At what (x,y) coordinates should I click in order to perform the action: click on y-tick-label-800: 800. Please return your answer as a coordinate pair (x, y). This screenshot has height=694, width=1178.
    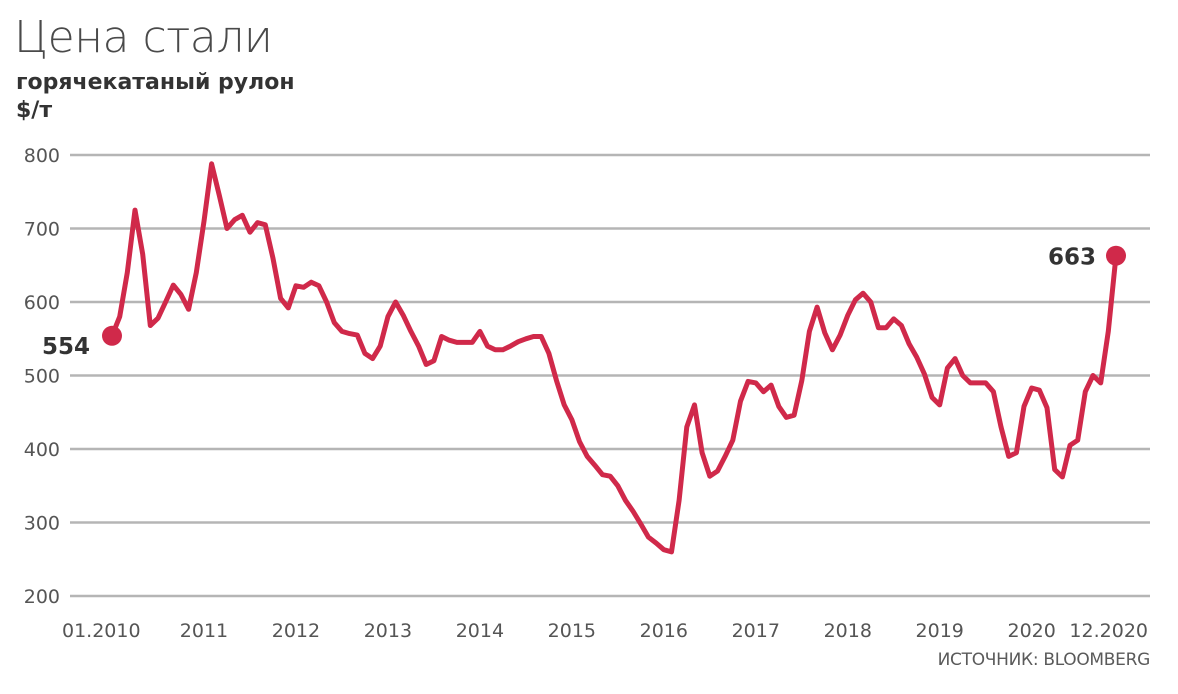
    Looking at the image, I should click on (42, 156).